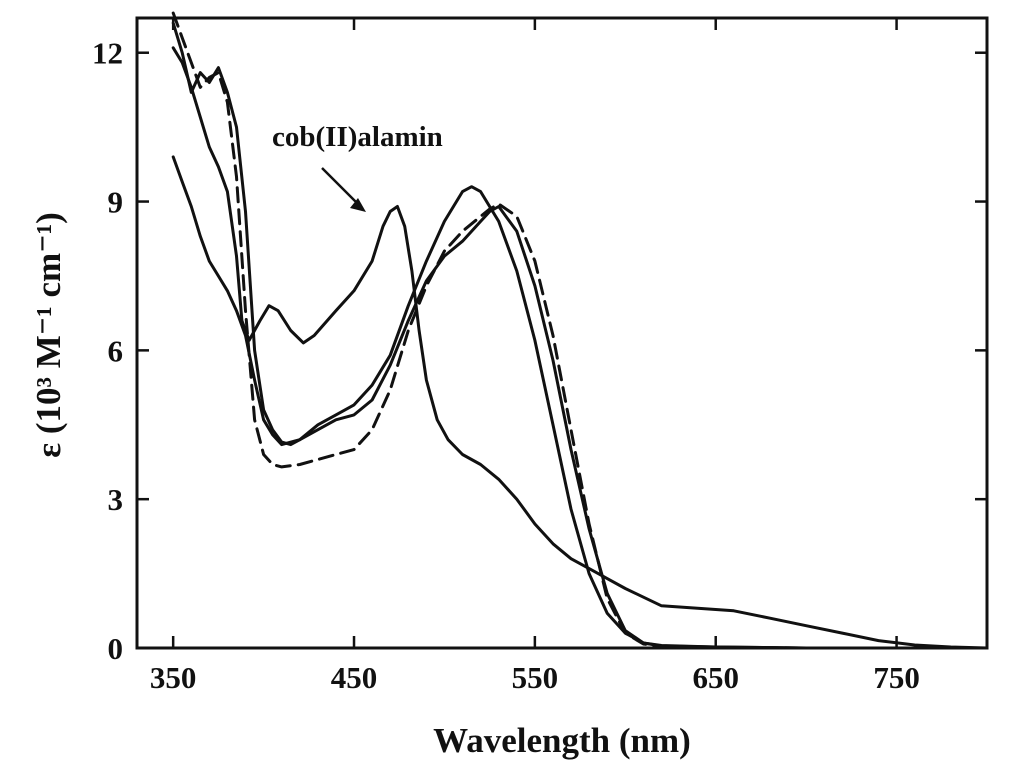 The height and width of the screenshot is (774, 1024). Describe the element at coordinates (48, 335) in the screenshot. I see `y-axis-title: ε (10³ M⁻¹ cm⁻¹)` at that location.